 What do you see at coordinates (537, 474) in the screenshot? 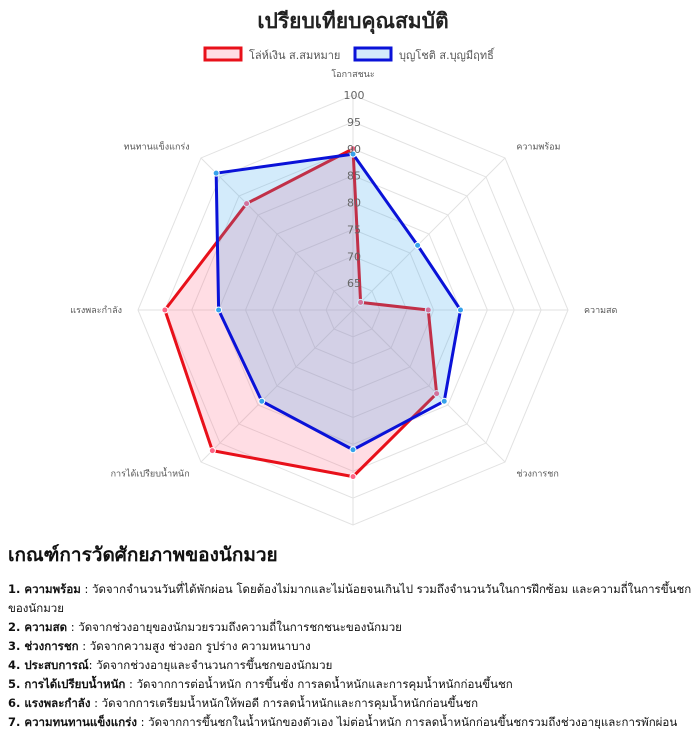
I see `axis-label: ช่วงการชก` at bounding box center [537, 474].